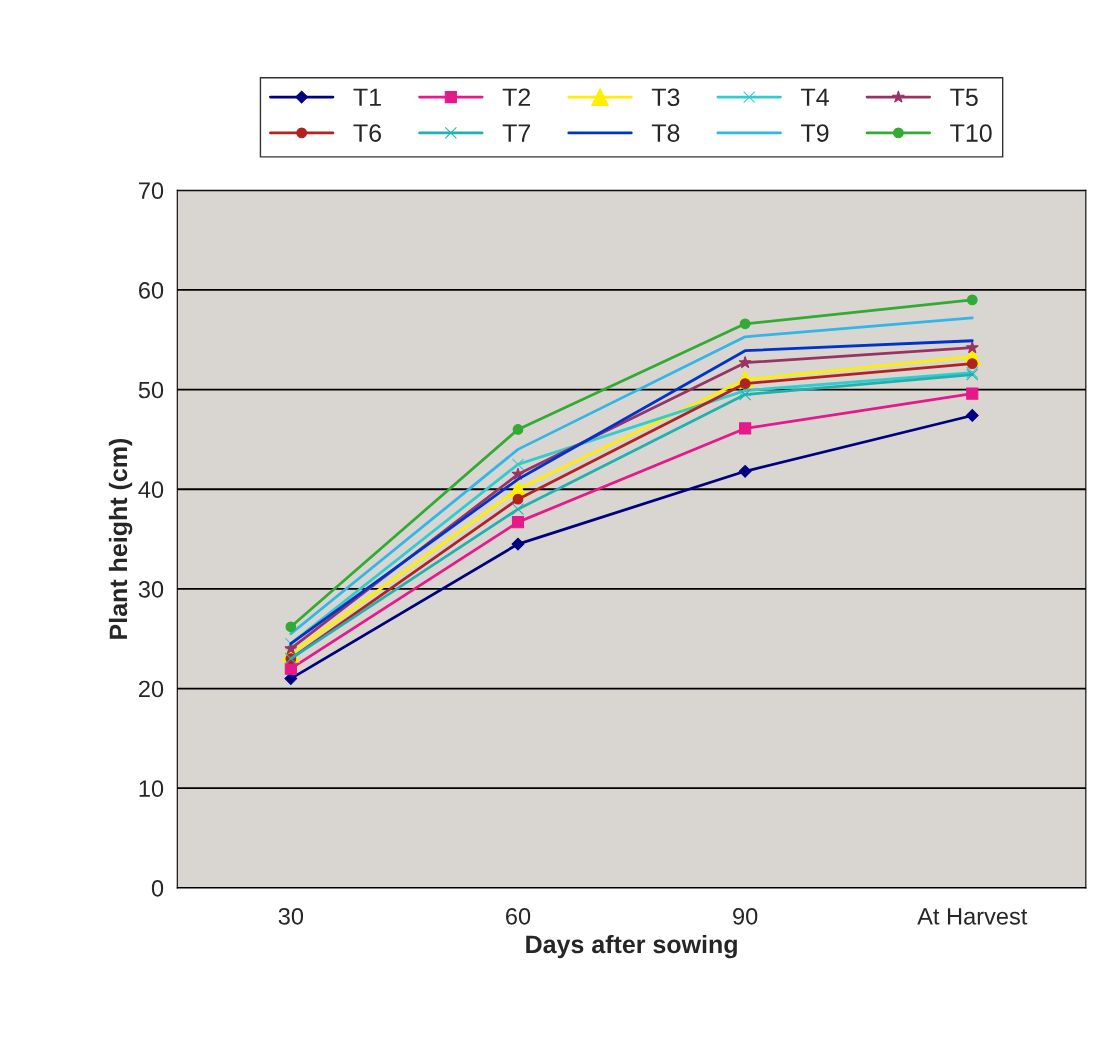  I want to click on legend-label: T2, so click(516, 97).